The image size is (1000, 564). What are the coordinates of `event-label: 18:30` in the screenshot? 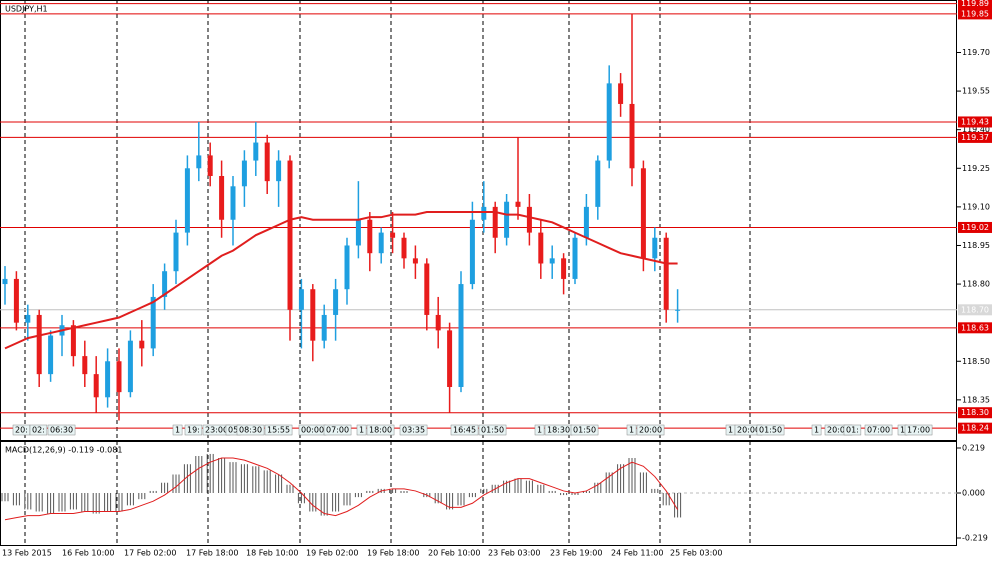 It's located at (558, 430).